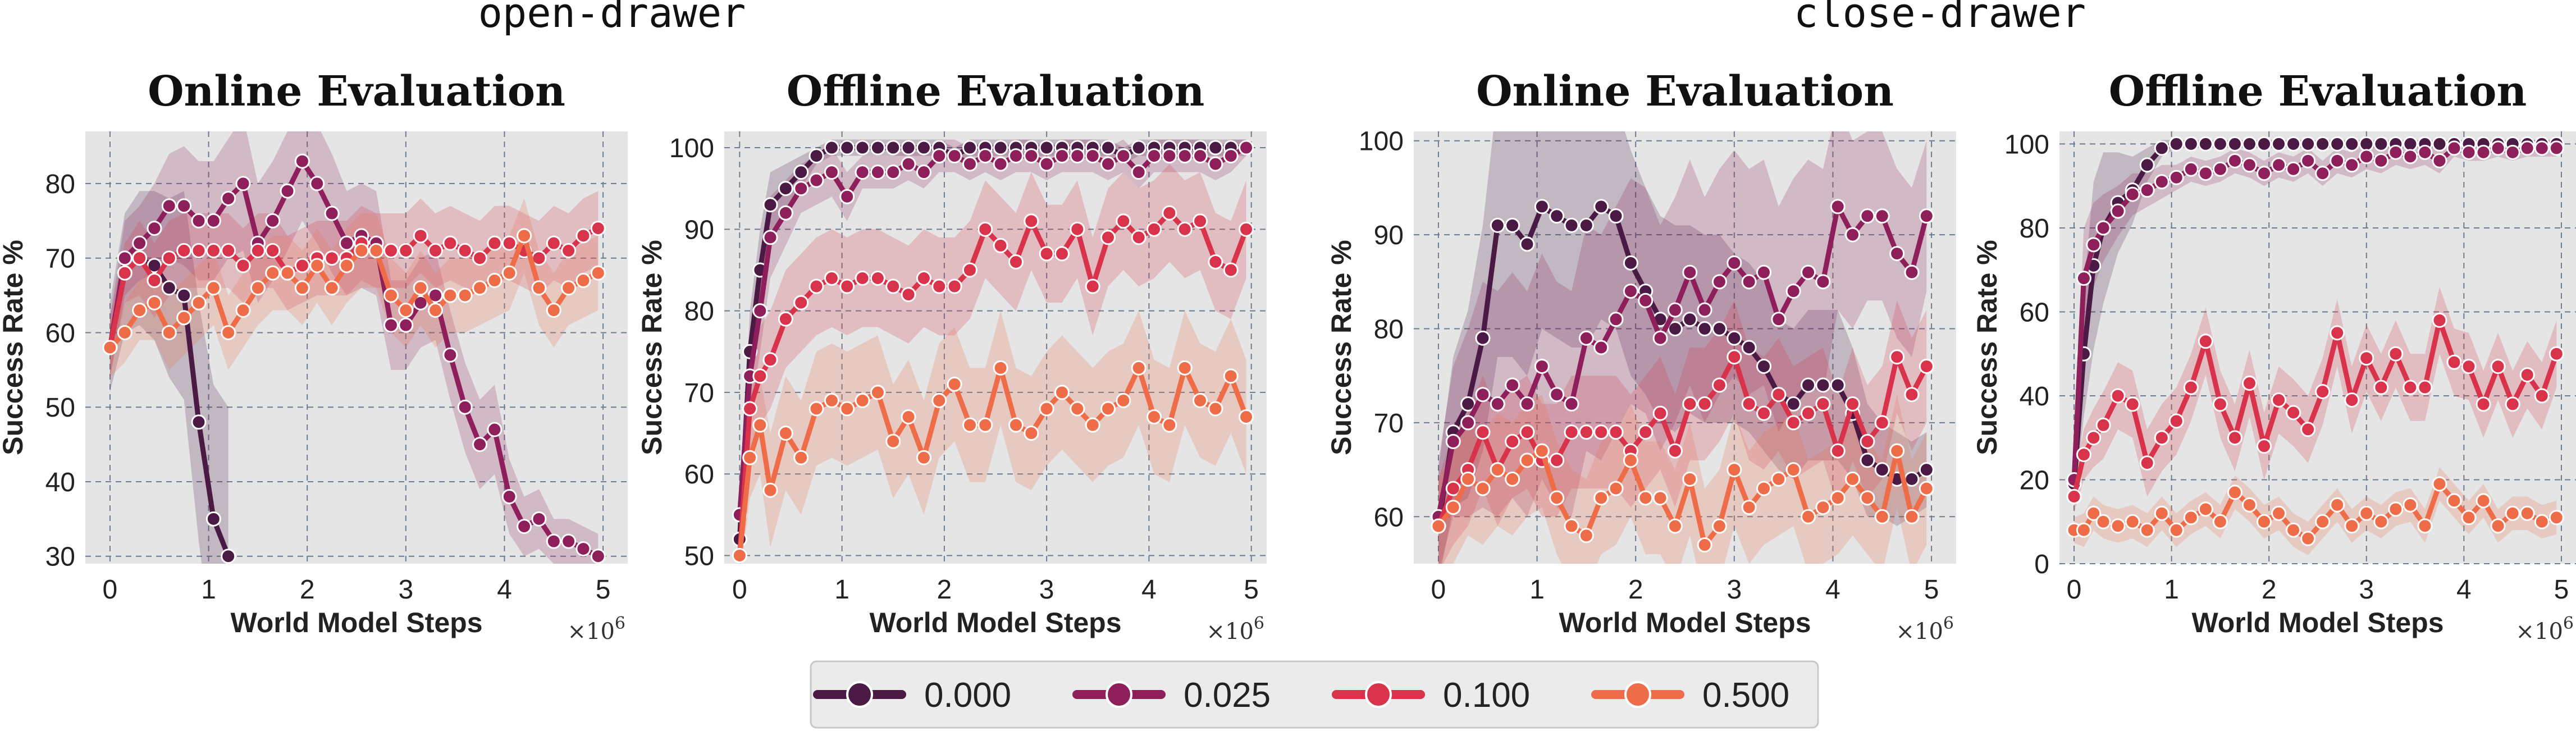 This screenshot has width=2576, height=731. I want to click on x-tick-label: 2, so click(2269, 590).